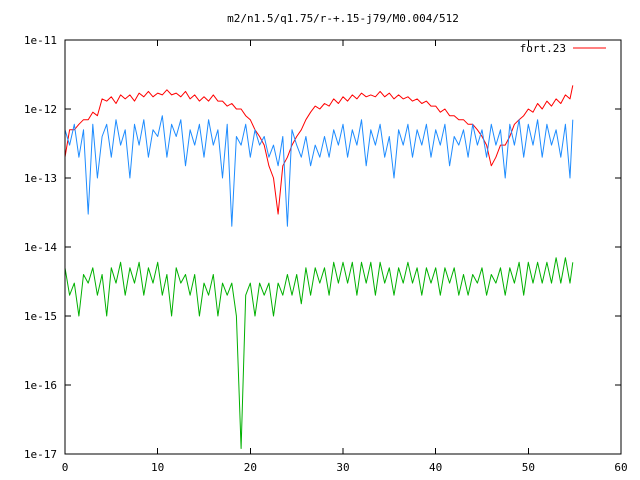 This screenshot has height=480, width=640. Describe the element at coordinates (40, 109) in the screenshot. I see `y-tick-label: 1e-12` at that location.